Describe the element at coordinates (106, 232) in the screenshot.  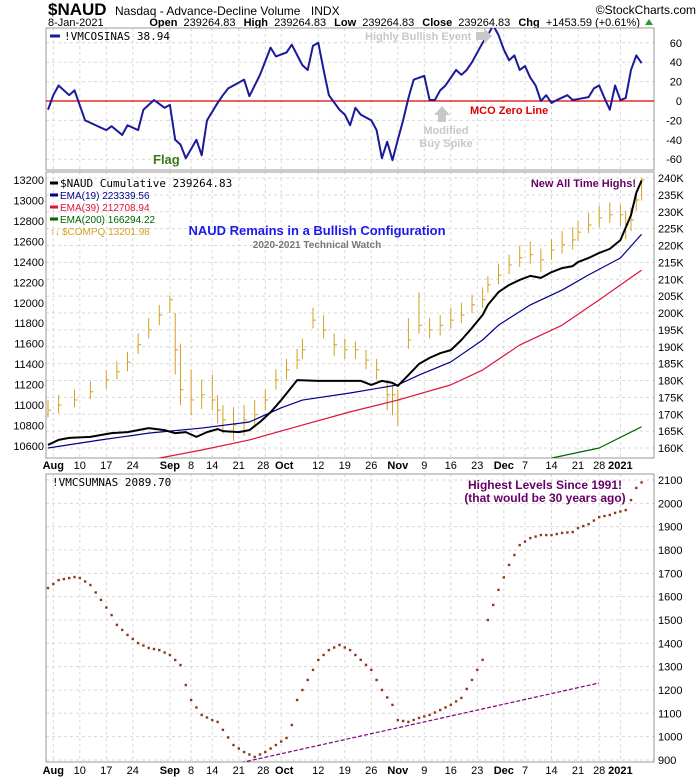
I see `compq-legend-text: $COMPQ 13201.98` at that location.